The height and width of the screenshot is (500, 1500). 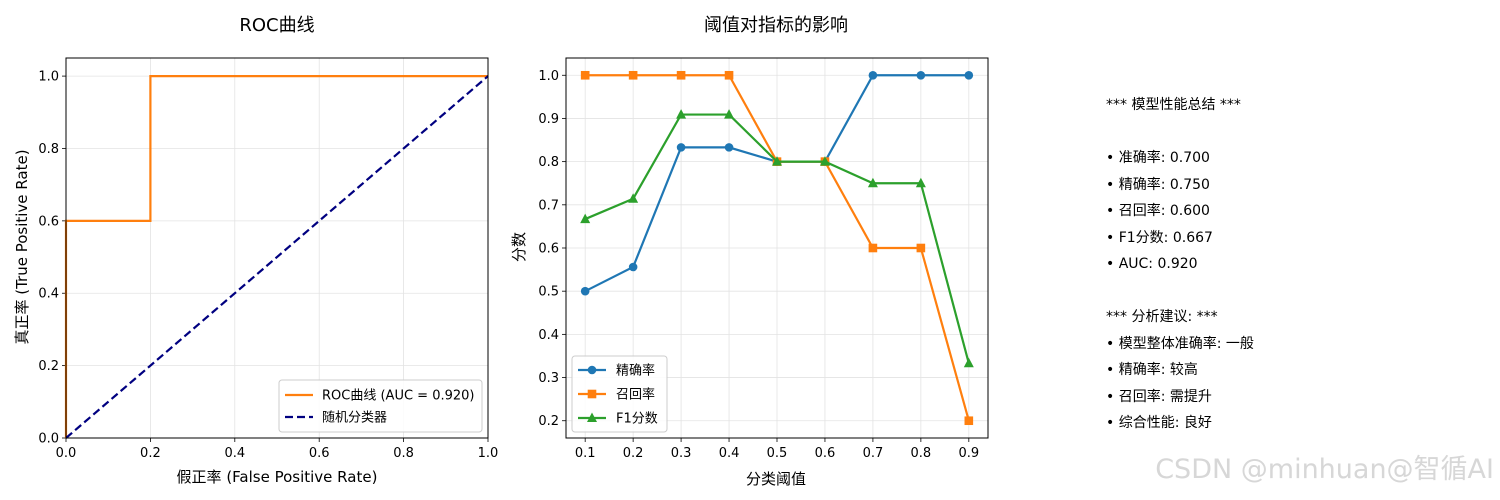 I want to click on roc-x-tick-label: 0.4, so click(x=234, y=453).